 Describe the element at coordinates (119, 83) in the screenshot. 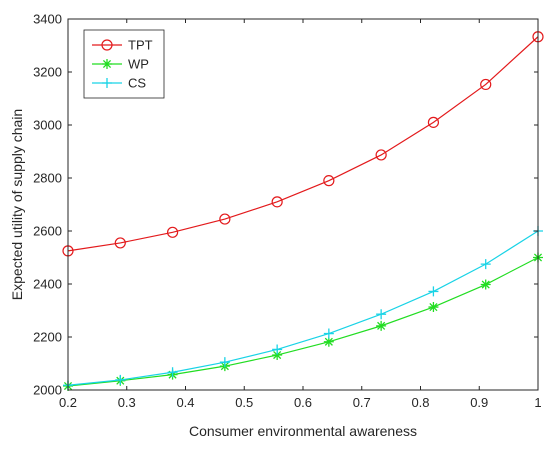

I see `legend-item-cs: CS` at that location.